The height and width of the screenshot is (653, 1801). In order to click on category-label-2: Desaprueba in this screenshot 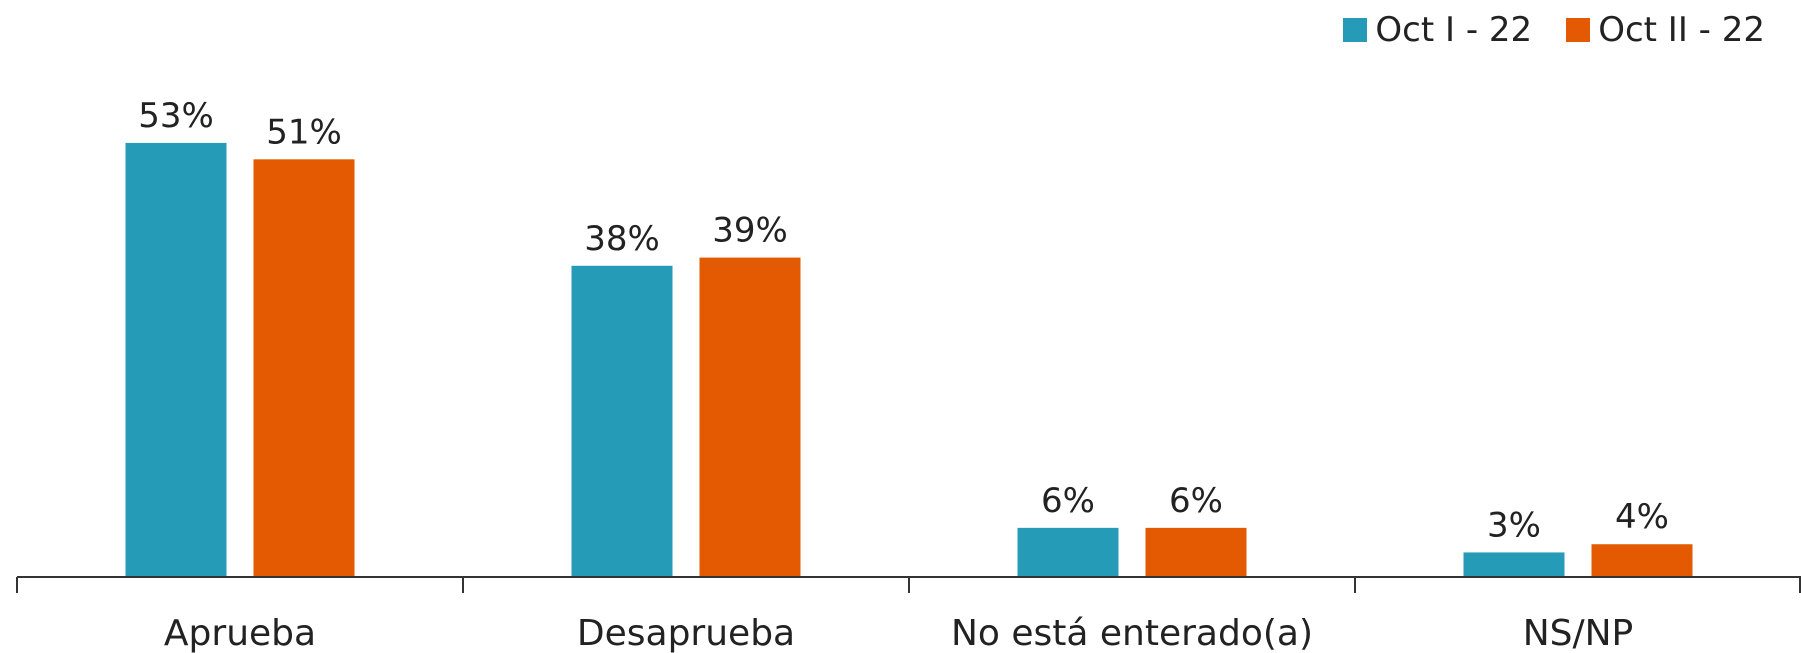, I will do `click(686, 633)`.